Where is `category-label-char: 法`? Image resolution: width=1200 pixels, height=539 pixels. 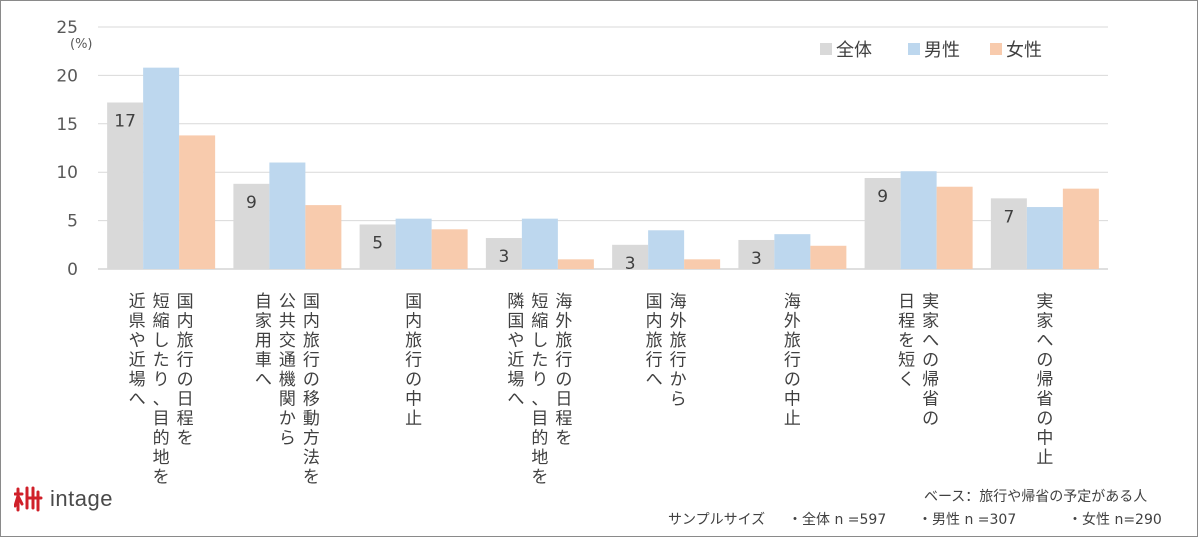 category-label-char: 法 is located at coordinates (311, 458).